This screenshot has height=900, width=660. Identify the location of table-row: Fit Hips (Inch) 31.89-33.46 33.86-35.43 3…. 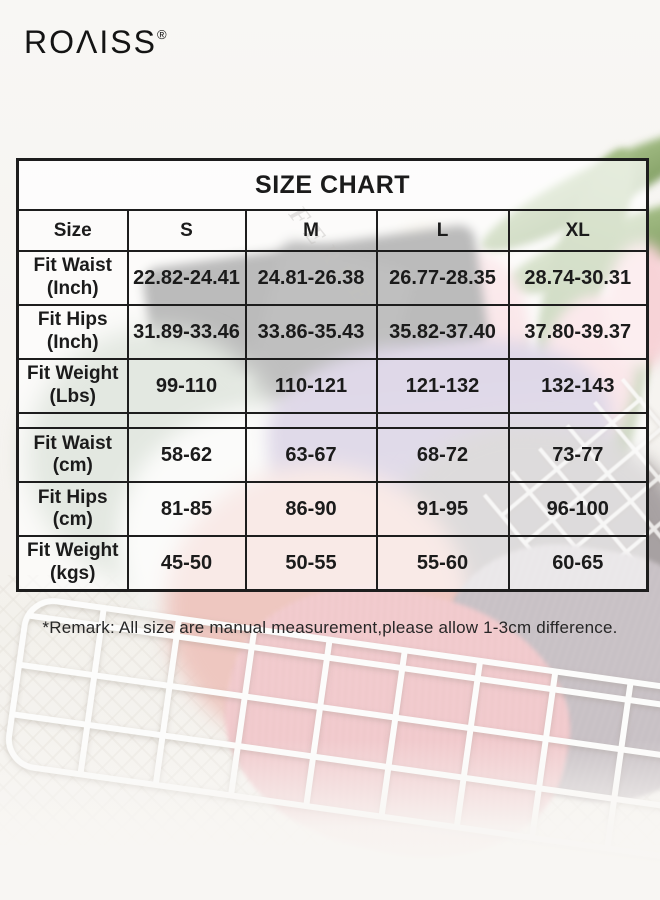
(332, 332).